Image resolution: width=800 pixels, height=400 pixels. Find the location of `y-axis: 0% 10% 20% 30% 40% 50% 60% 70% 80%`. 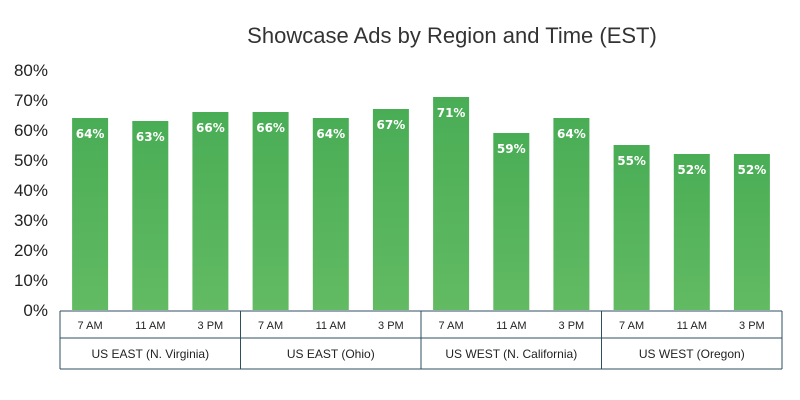

y-axis: 0% 10% 20% 30% 40% 50% 60% 70% 80% is located at coordinates (31, 190).